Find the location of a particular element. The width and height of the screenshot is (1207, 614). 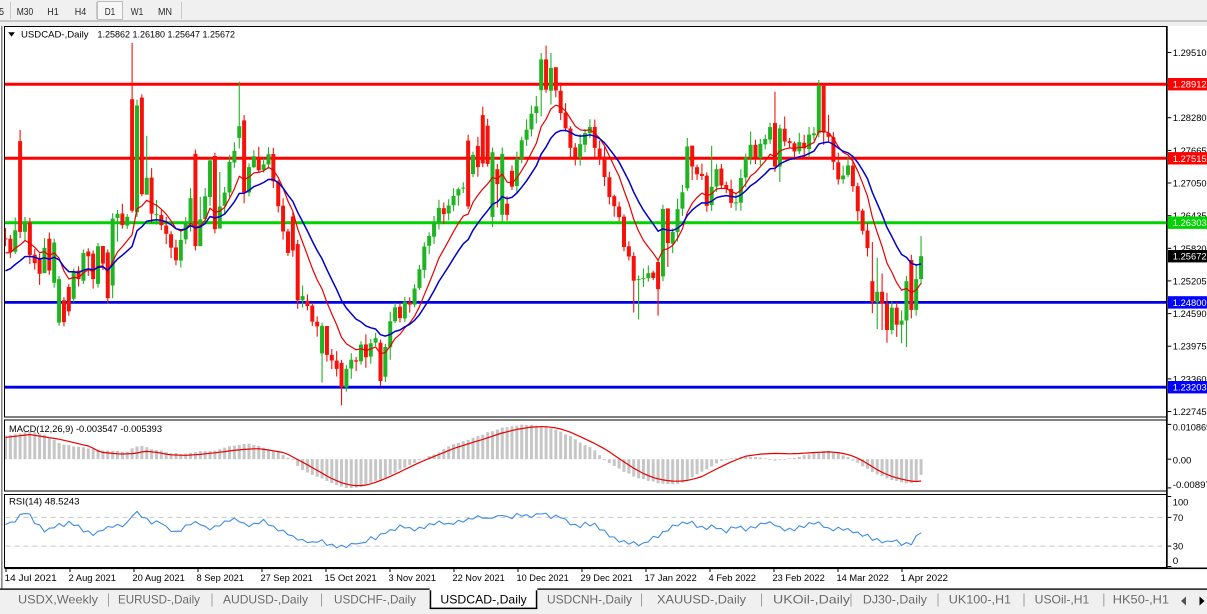

svg-text: 1.24590 is located at coordinates (1190, 314).